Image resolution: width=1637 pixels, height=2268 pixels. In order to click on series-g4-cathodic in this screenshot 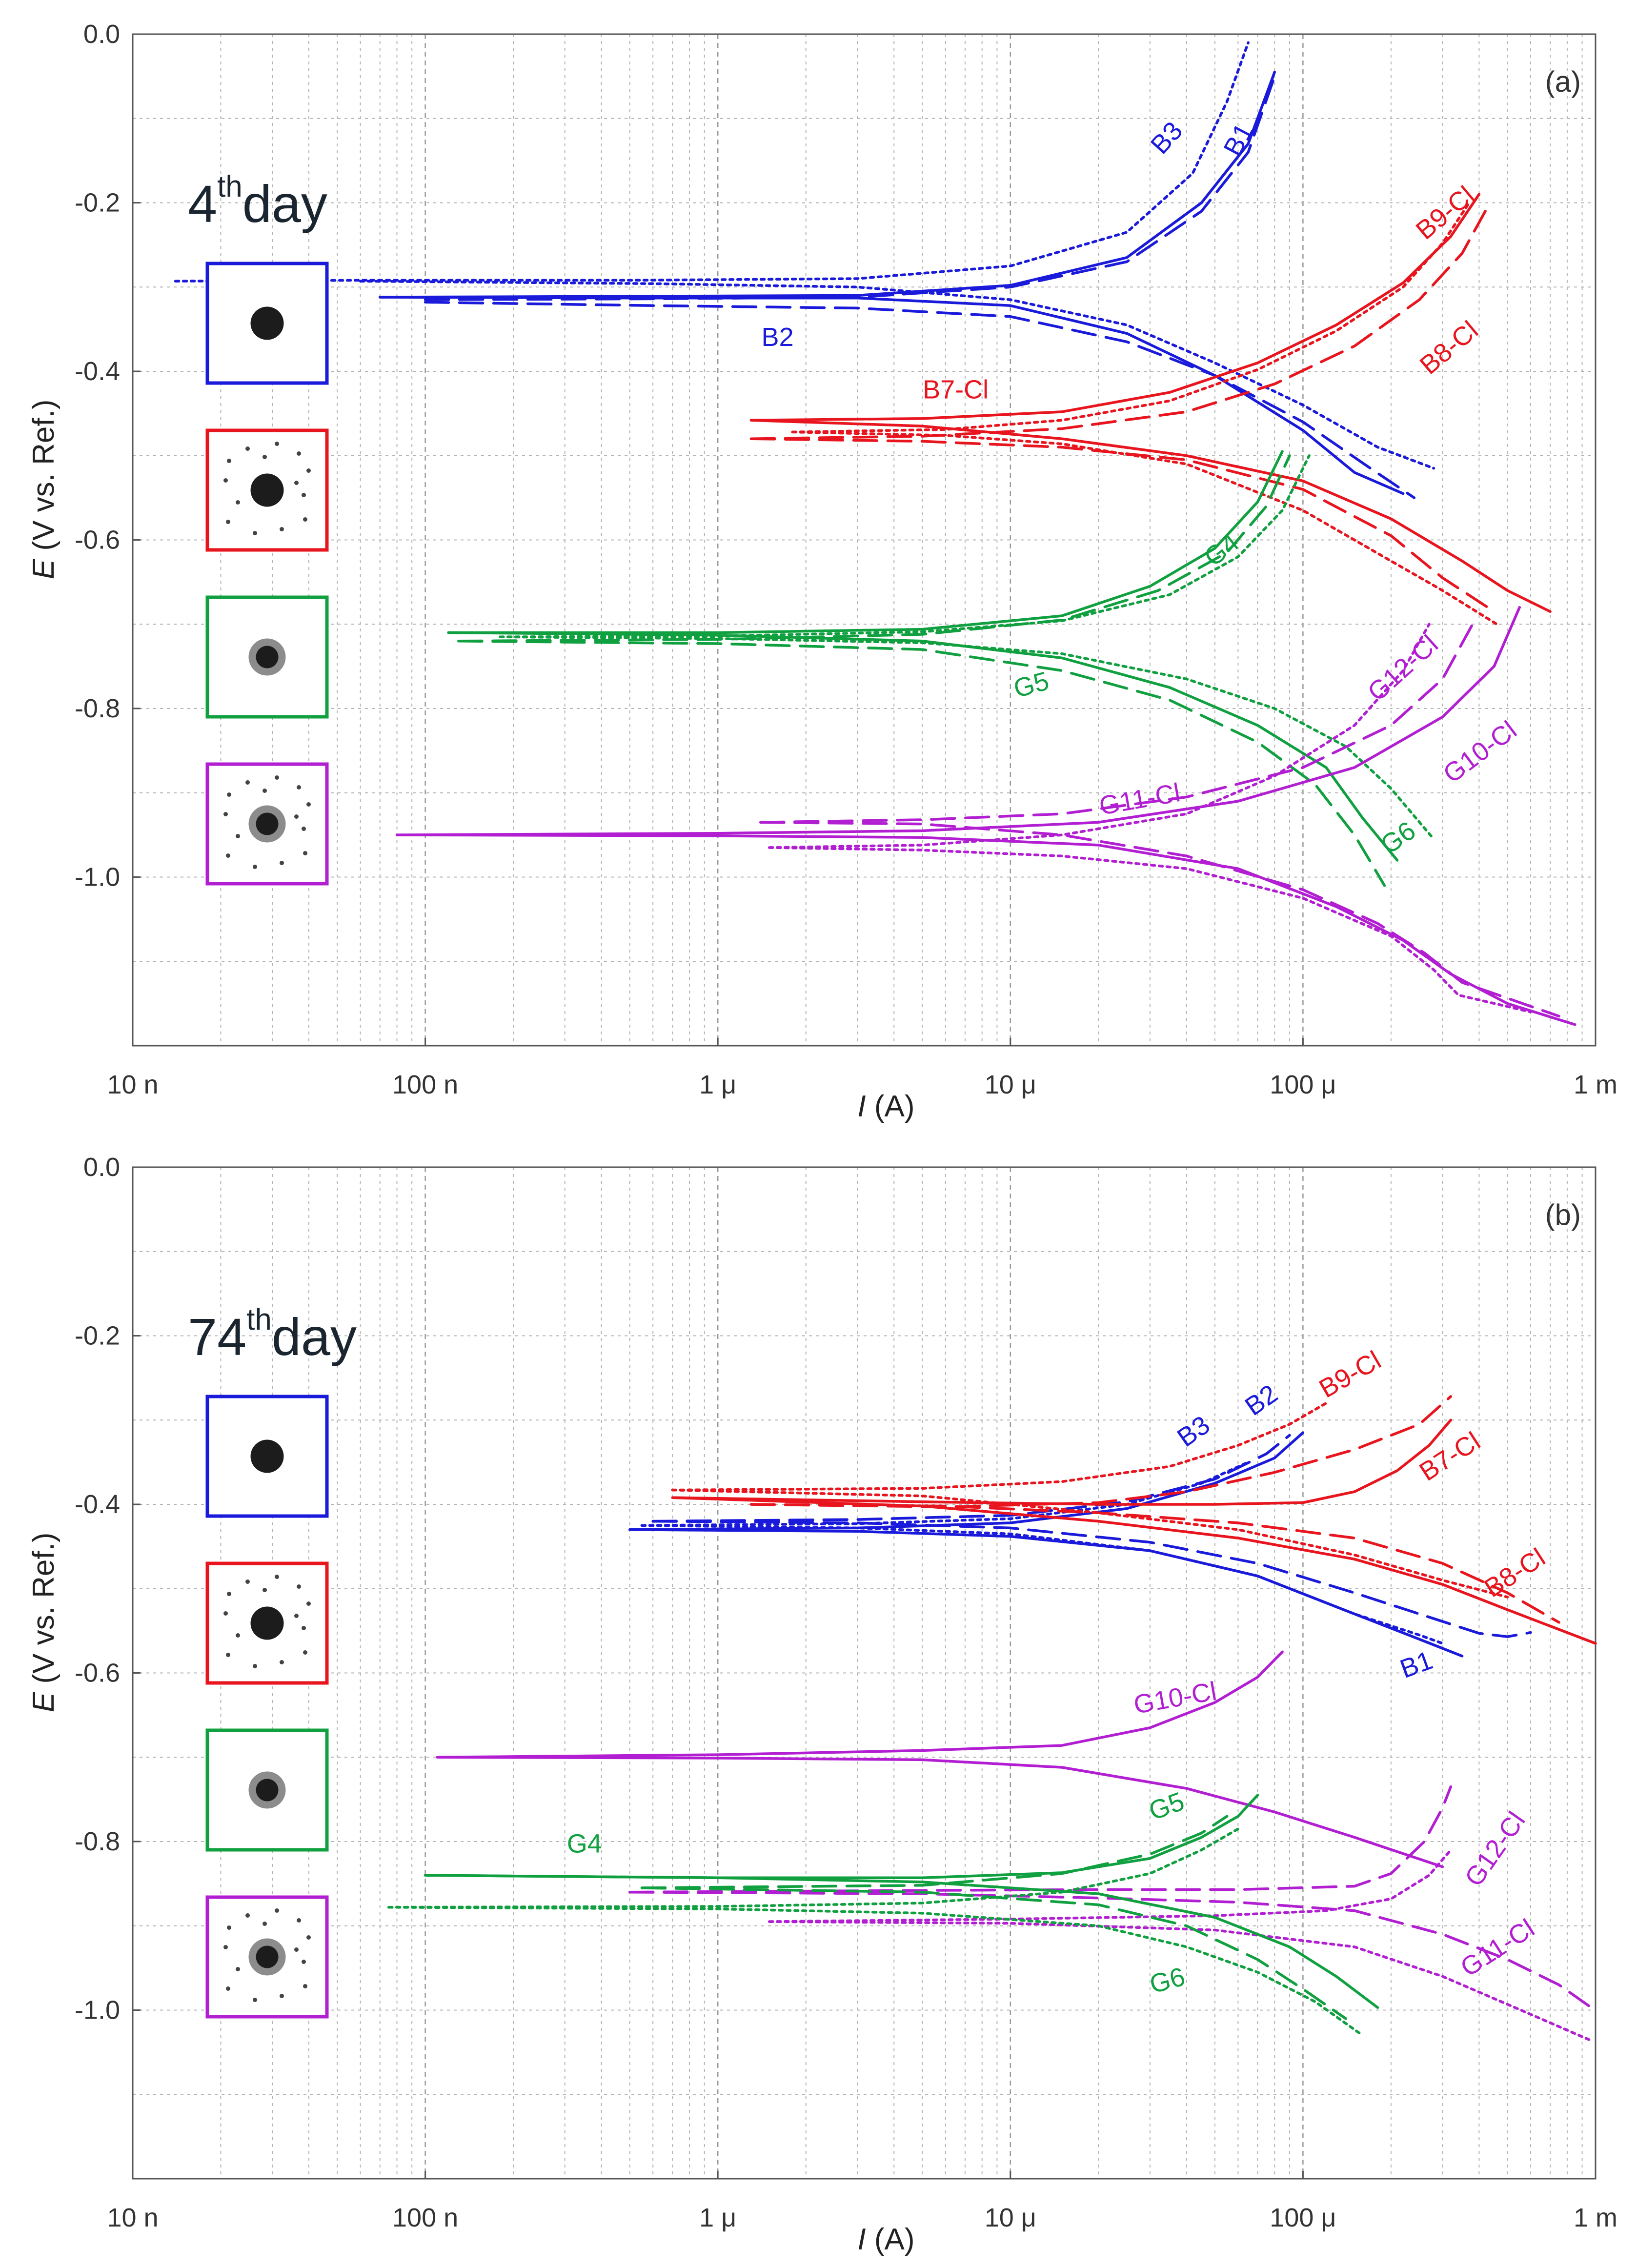, I will do `click(902, 1942)`.